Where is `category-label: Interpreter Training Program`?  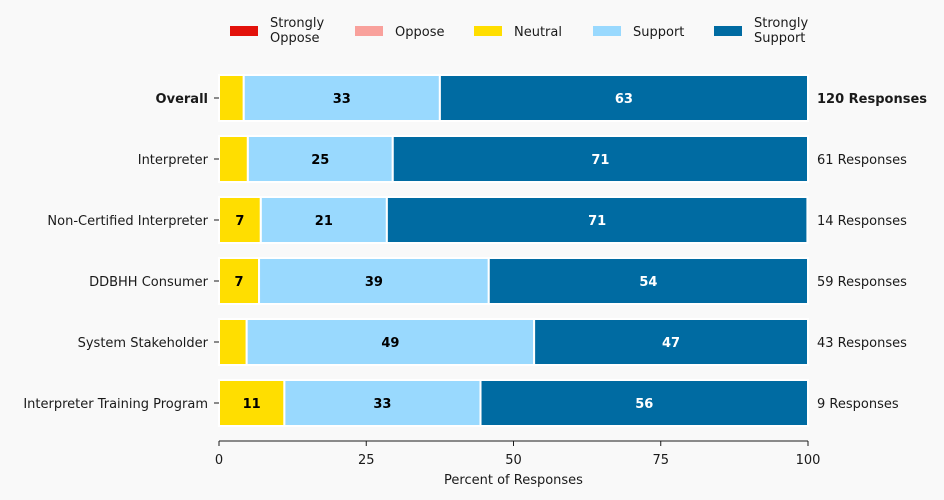
category-label: Interpreter Training Program is located at coordinates (115, 404).